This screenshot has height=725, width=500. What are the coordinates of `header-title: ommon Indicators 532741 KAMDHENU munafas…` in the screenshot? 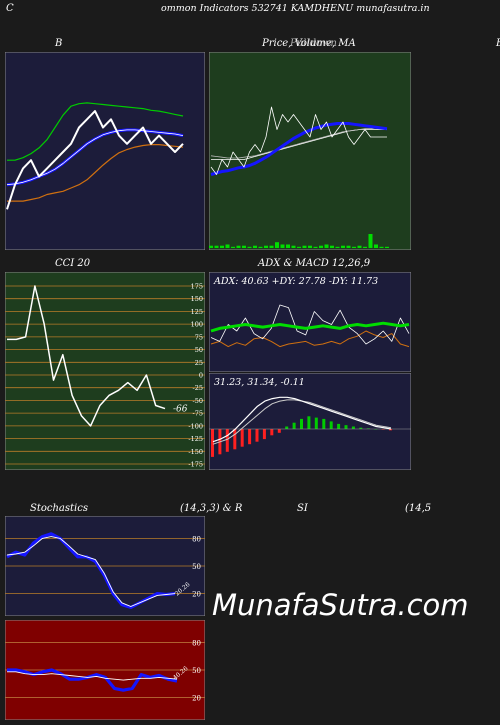 It's located at (295, 8).